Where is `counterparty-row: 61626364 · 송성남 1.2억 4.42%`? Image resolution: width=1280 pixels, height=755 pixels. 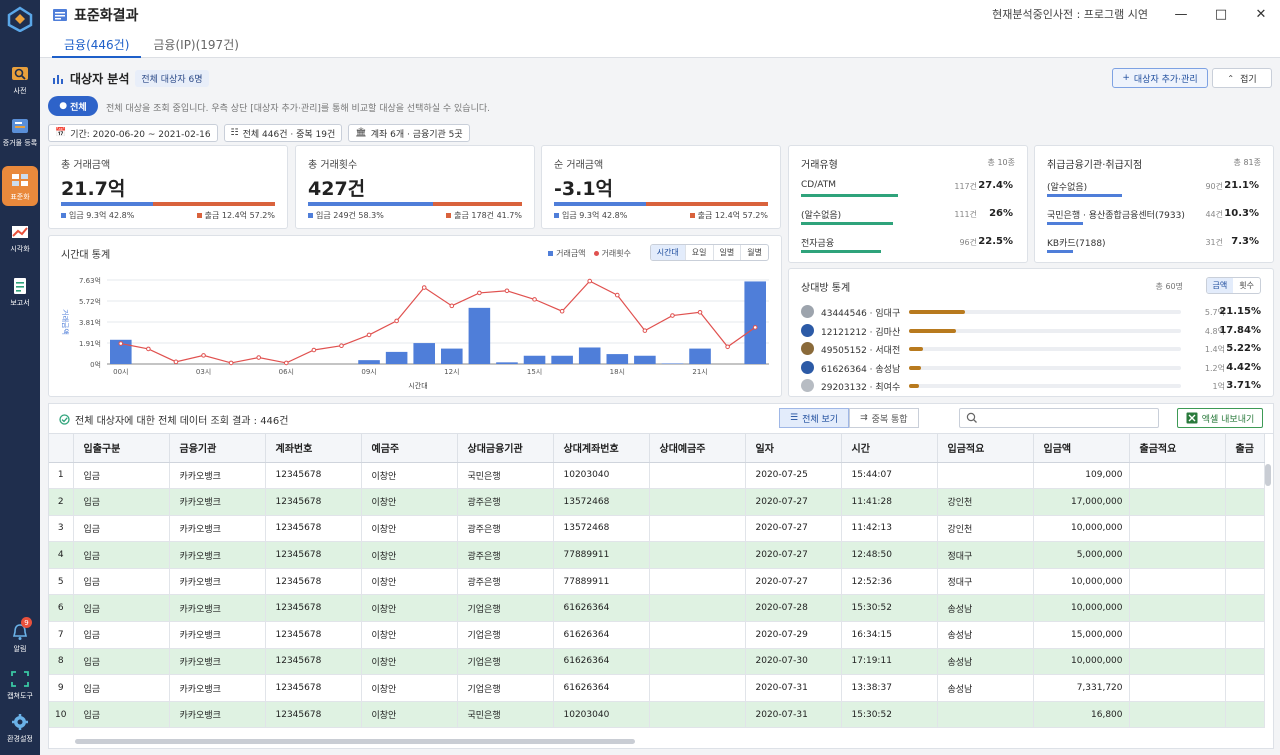 counterparty-row: 61626364 · 송성남 1.2억 4.42% is located at coordinates (1031, 368).